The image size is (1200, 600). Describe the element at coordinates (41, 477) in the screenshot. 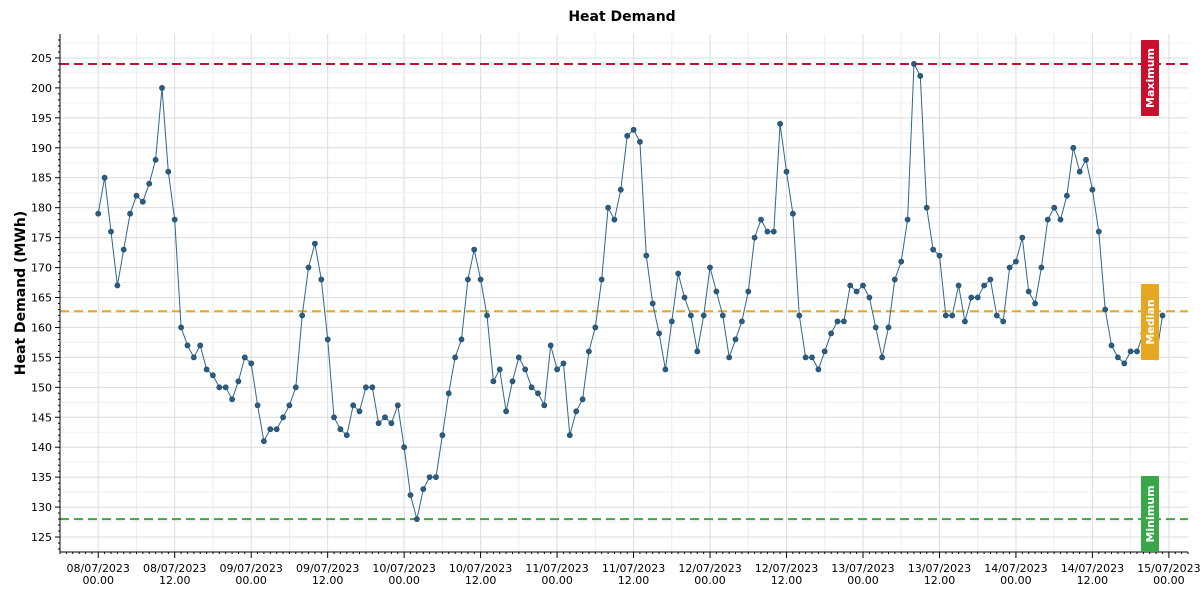

I see `y-tick-label: 135` at that location.